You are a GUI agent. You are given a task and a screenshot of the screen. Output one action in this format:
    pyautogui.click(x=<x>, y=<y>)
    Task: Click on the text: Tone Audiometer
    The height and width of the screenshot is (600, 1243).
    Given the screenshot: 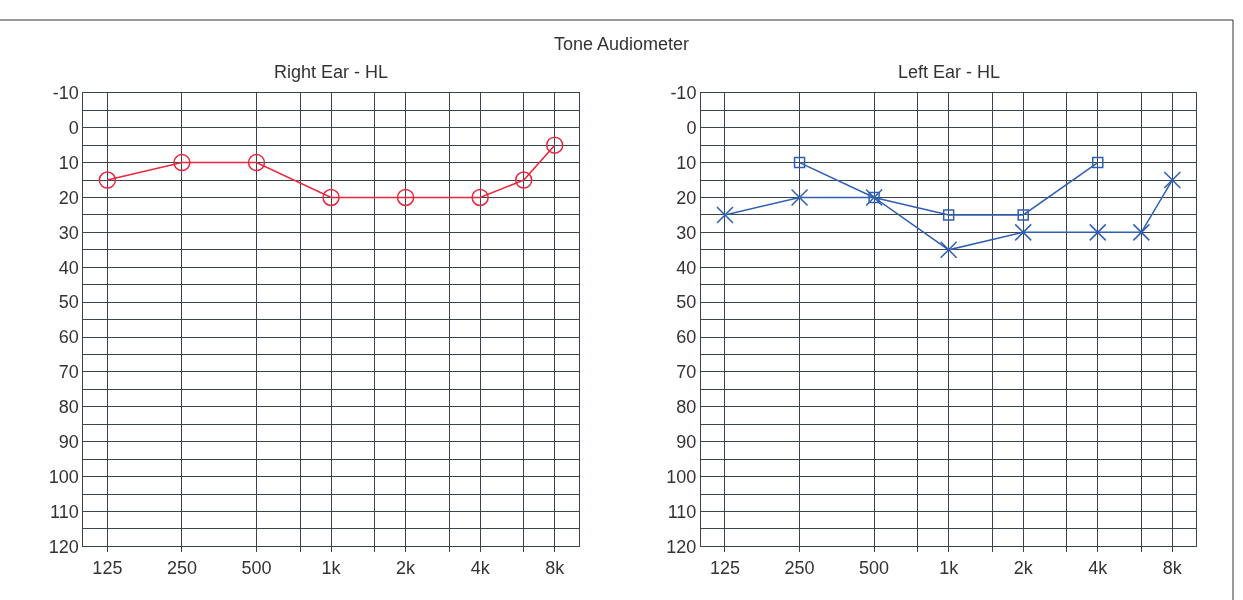 What is the action you would take?
    pyautogui.click(x=622, y=44)
    